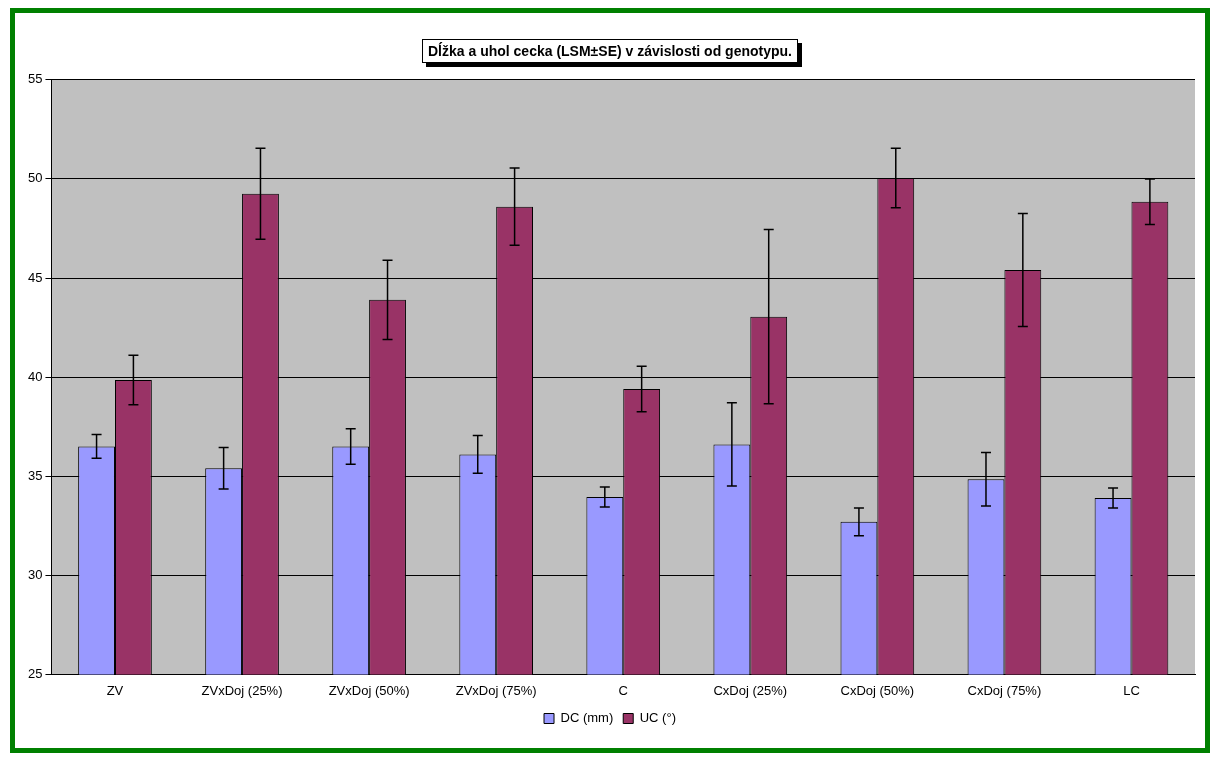 The height and width of the screenshot is (760, 1217). What do you see at coordinates (35, 178) in the screenshot?
I see `y-tick-label: 50` at bounding box center [35, 178].